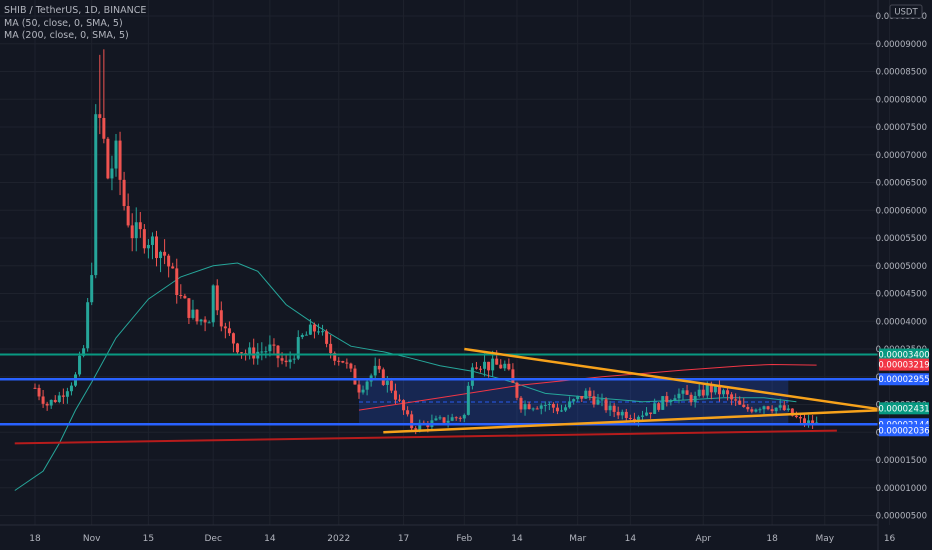 The width and height of the screenshot is (932, 550). Describe the element at coordinates (212, 539) in the screenshot. I see `x-tick-label: Dec` at that location.